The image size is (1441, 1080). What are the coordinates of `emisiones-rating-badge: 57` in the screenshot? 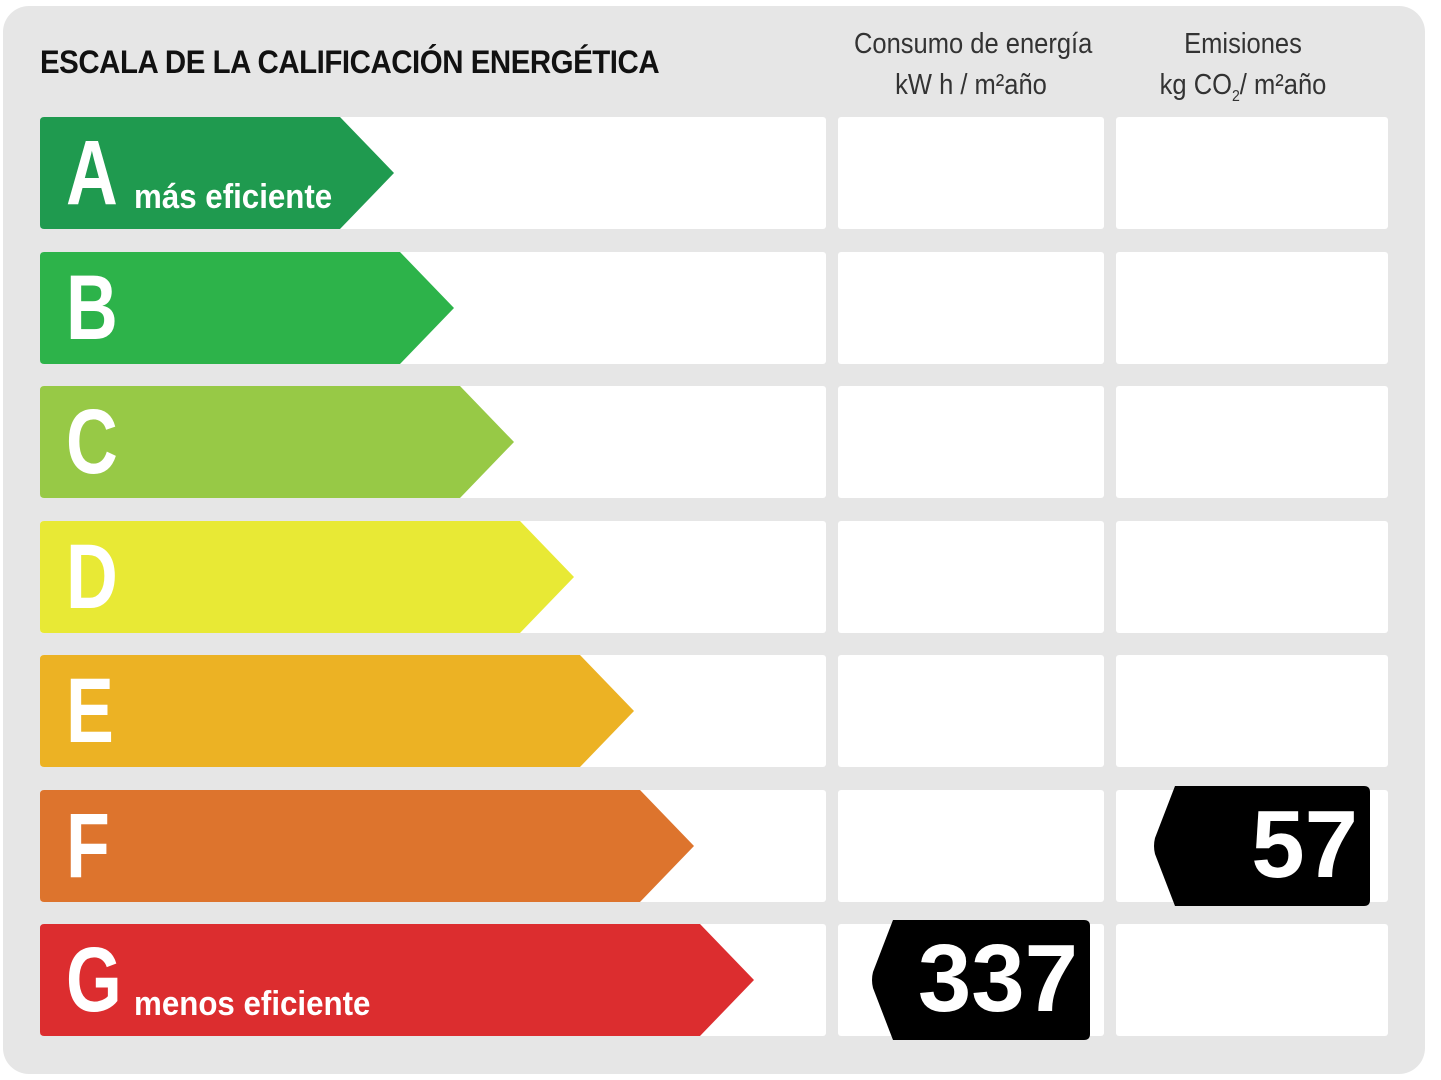 It's located at (1261, 846).